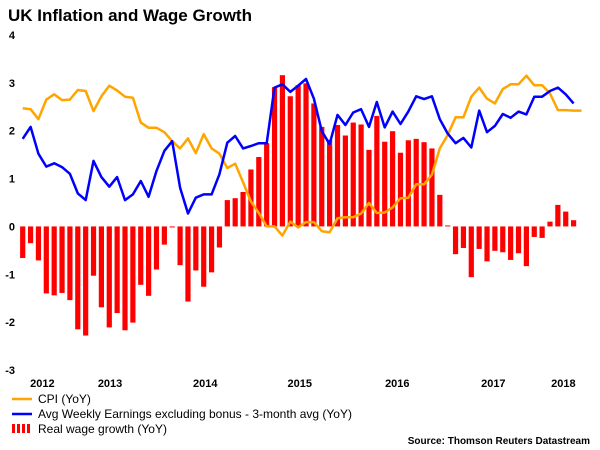 This screenshot has width=600, height=450. What do you see at coordinates (21, 428) in the screenshot?
I see `legend-real-wage-swatch` at bounding box center [21, 428].